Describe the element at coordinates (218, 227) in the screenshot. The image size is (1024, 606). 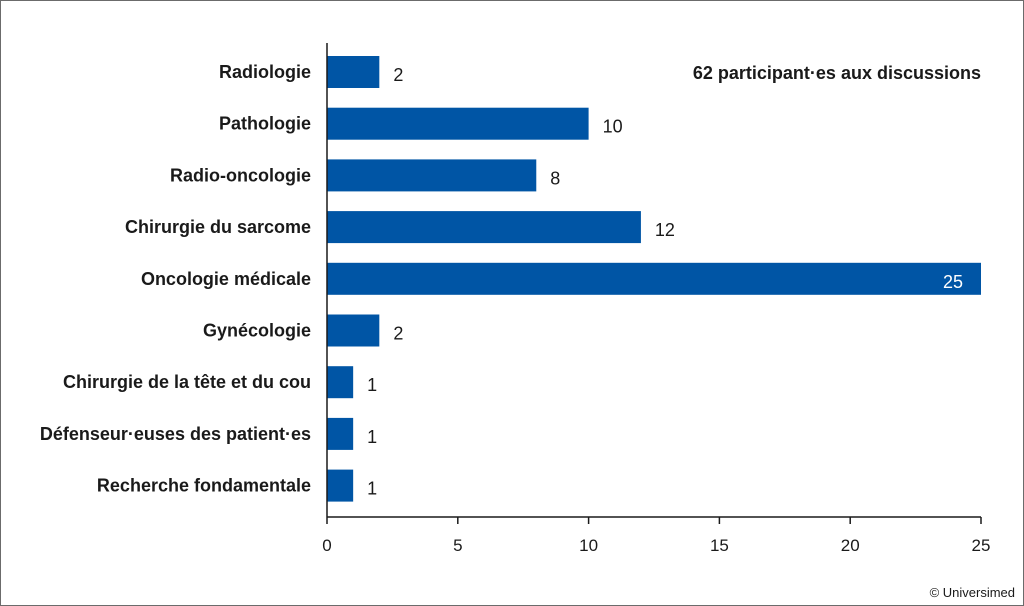
I see `category-label: Chirurgie du sarcome` at that location.